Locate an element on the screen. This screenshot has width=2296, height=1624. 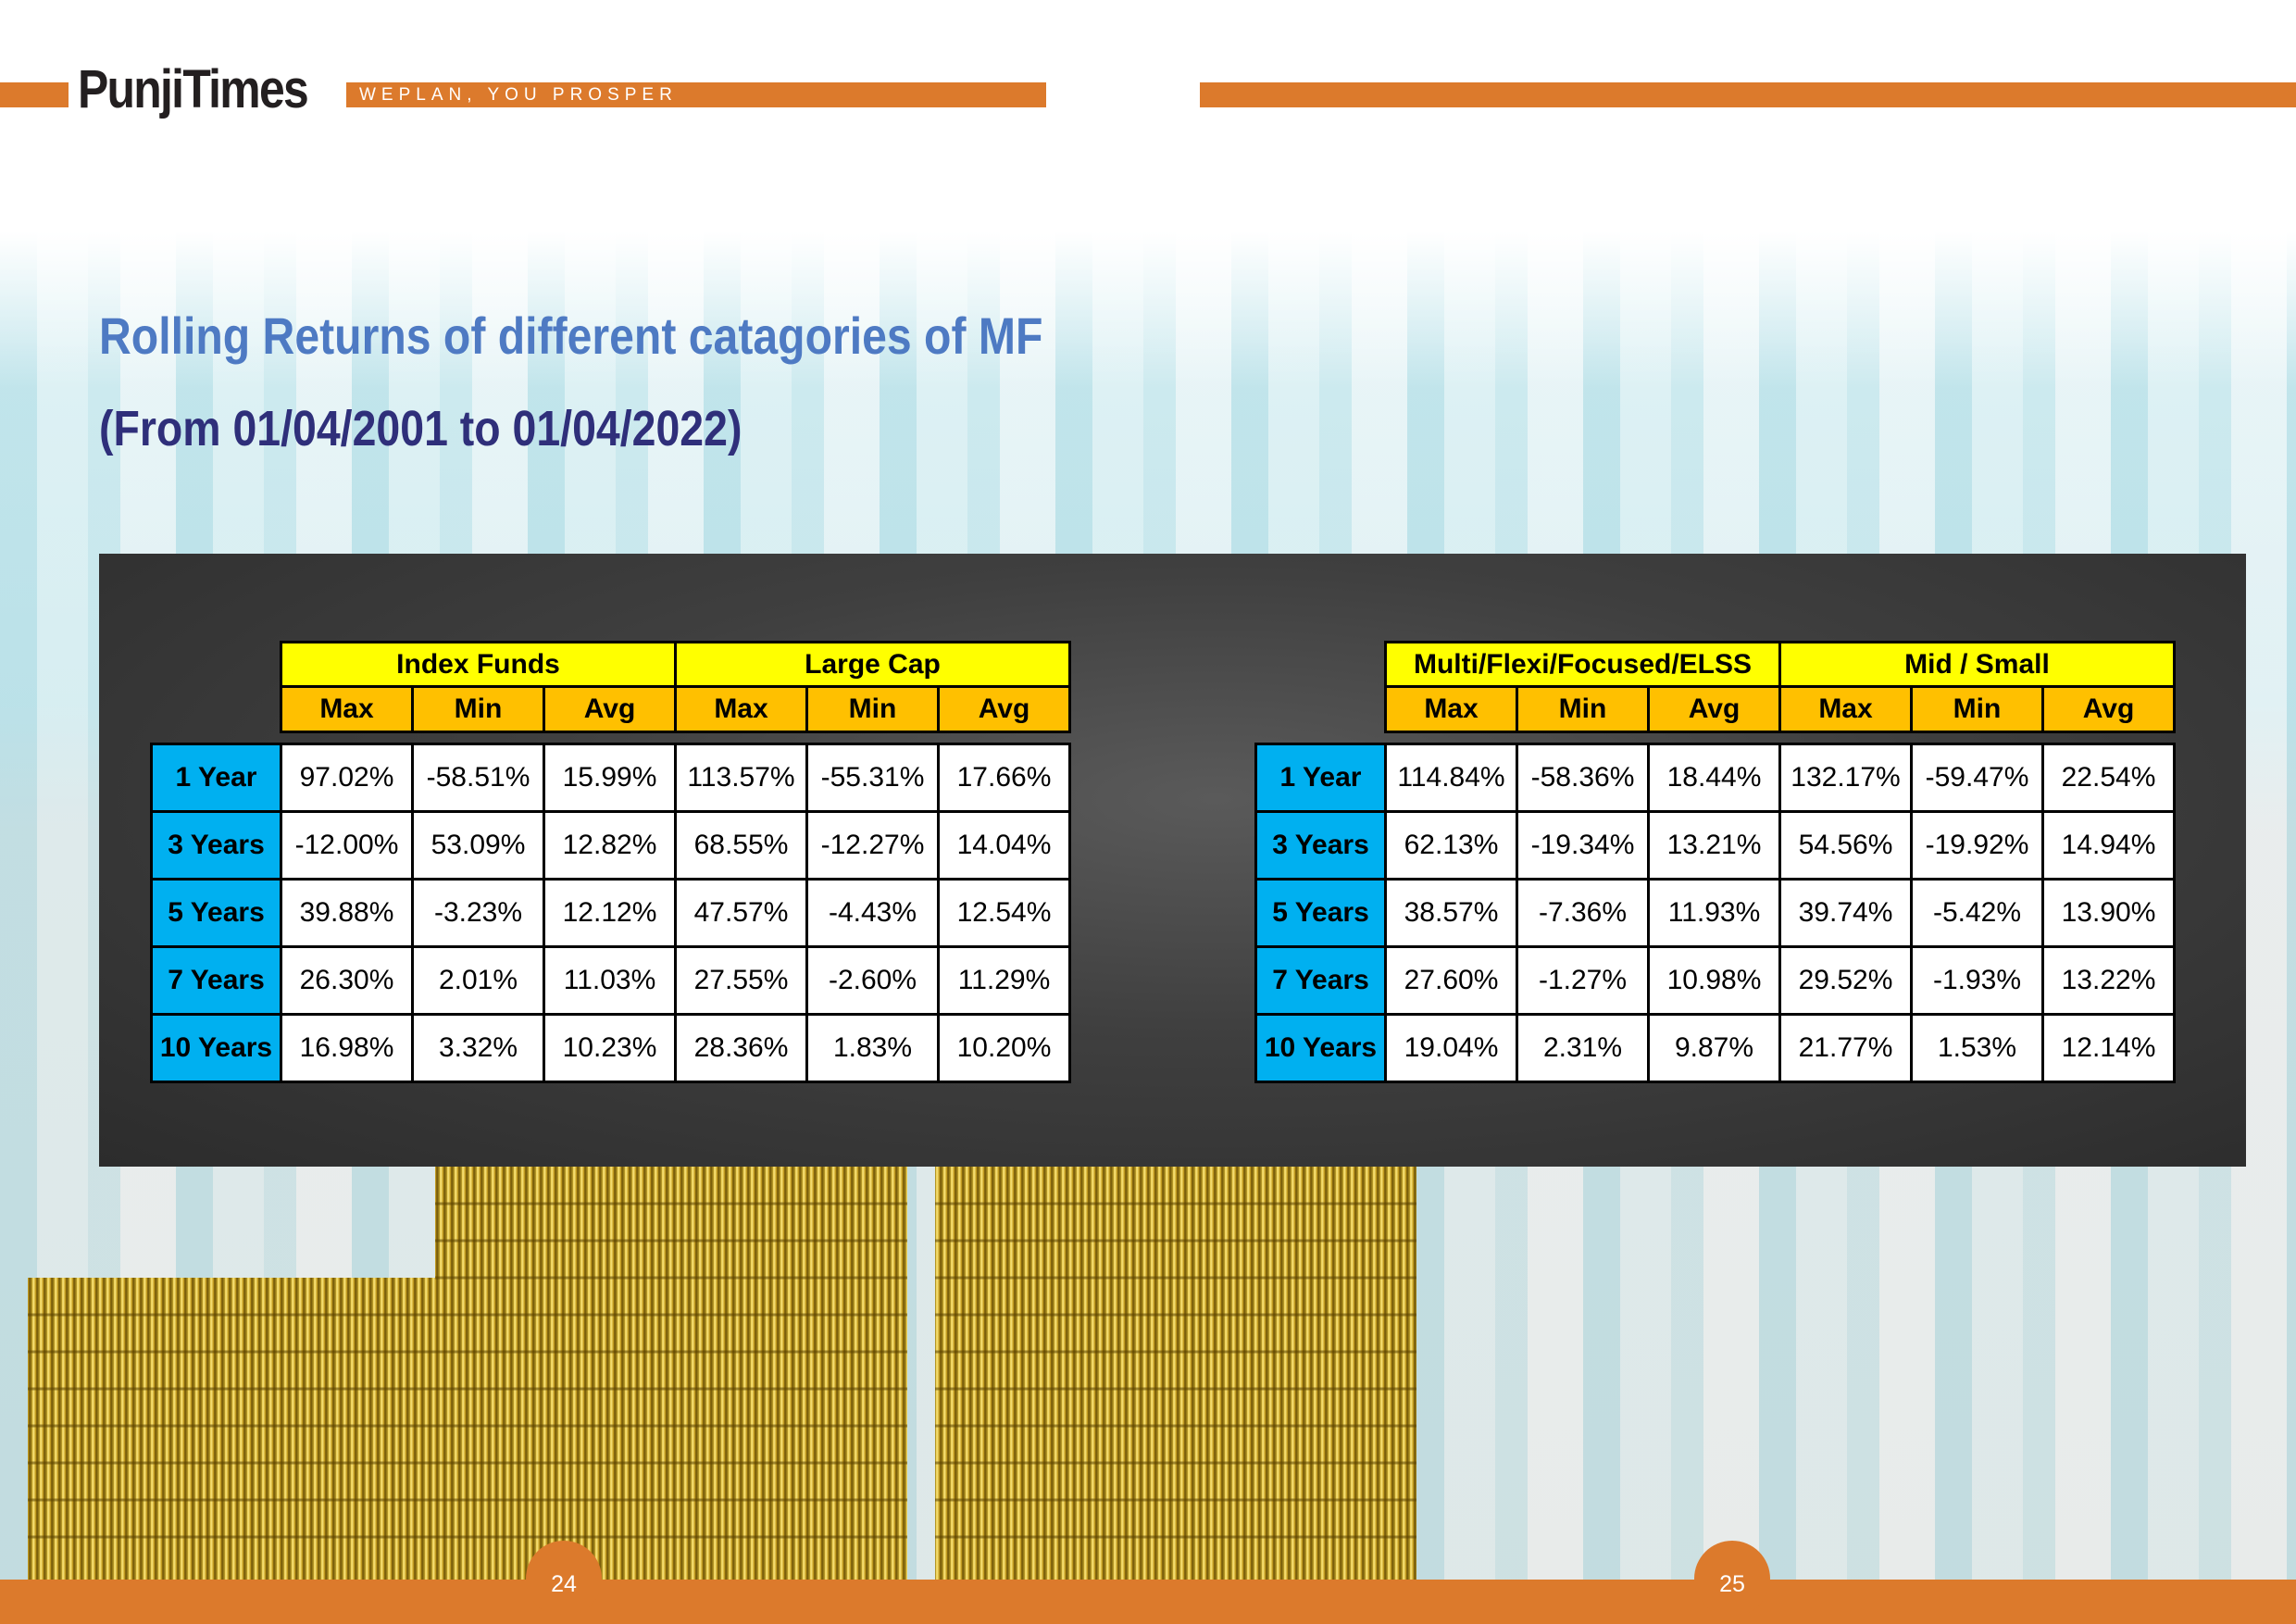
page-subtitle: (From 01/04/2001 to 01/04/2022) is located at coordinates (420, 428).